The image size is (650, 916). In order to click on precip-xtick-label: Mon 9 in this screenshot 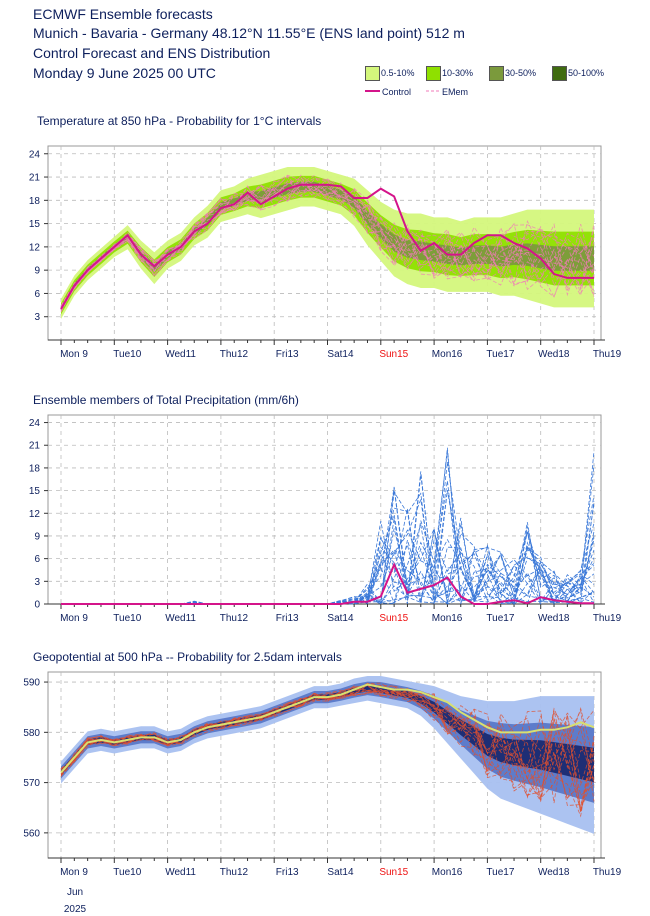, I will do `click(74, 618)`.